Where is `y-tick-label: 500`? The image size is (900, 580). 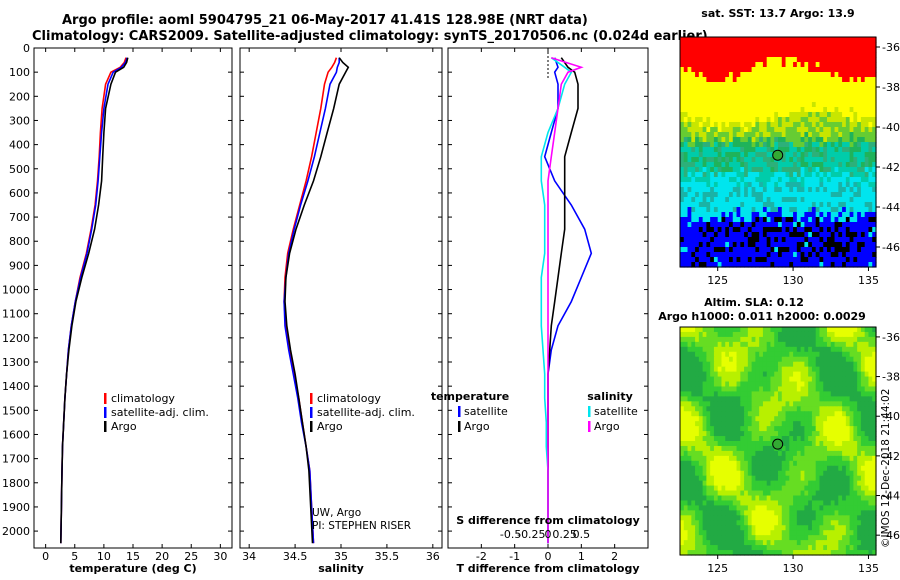
y-tick-label: 500 is located at coordinates (19, 169).